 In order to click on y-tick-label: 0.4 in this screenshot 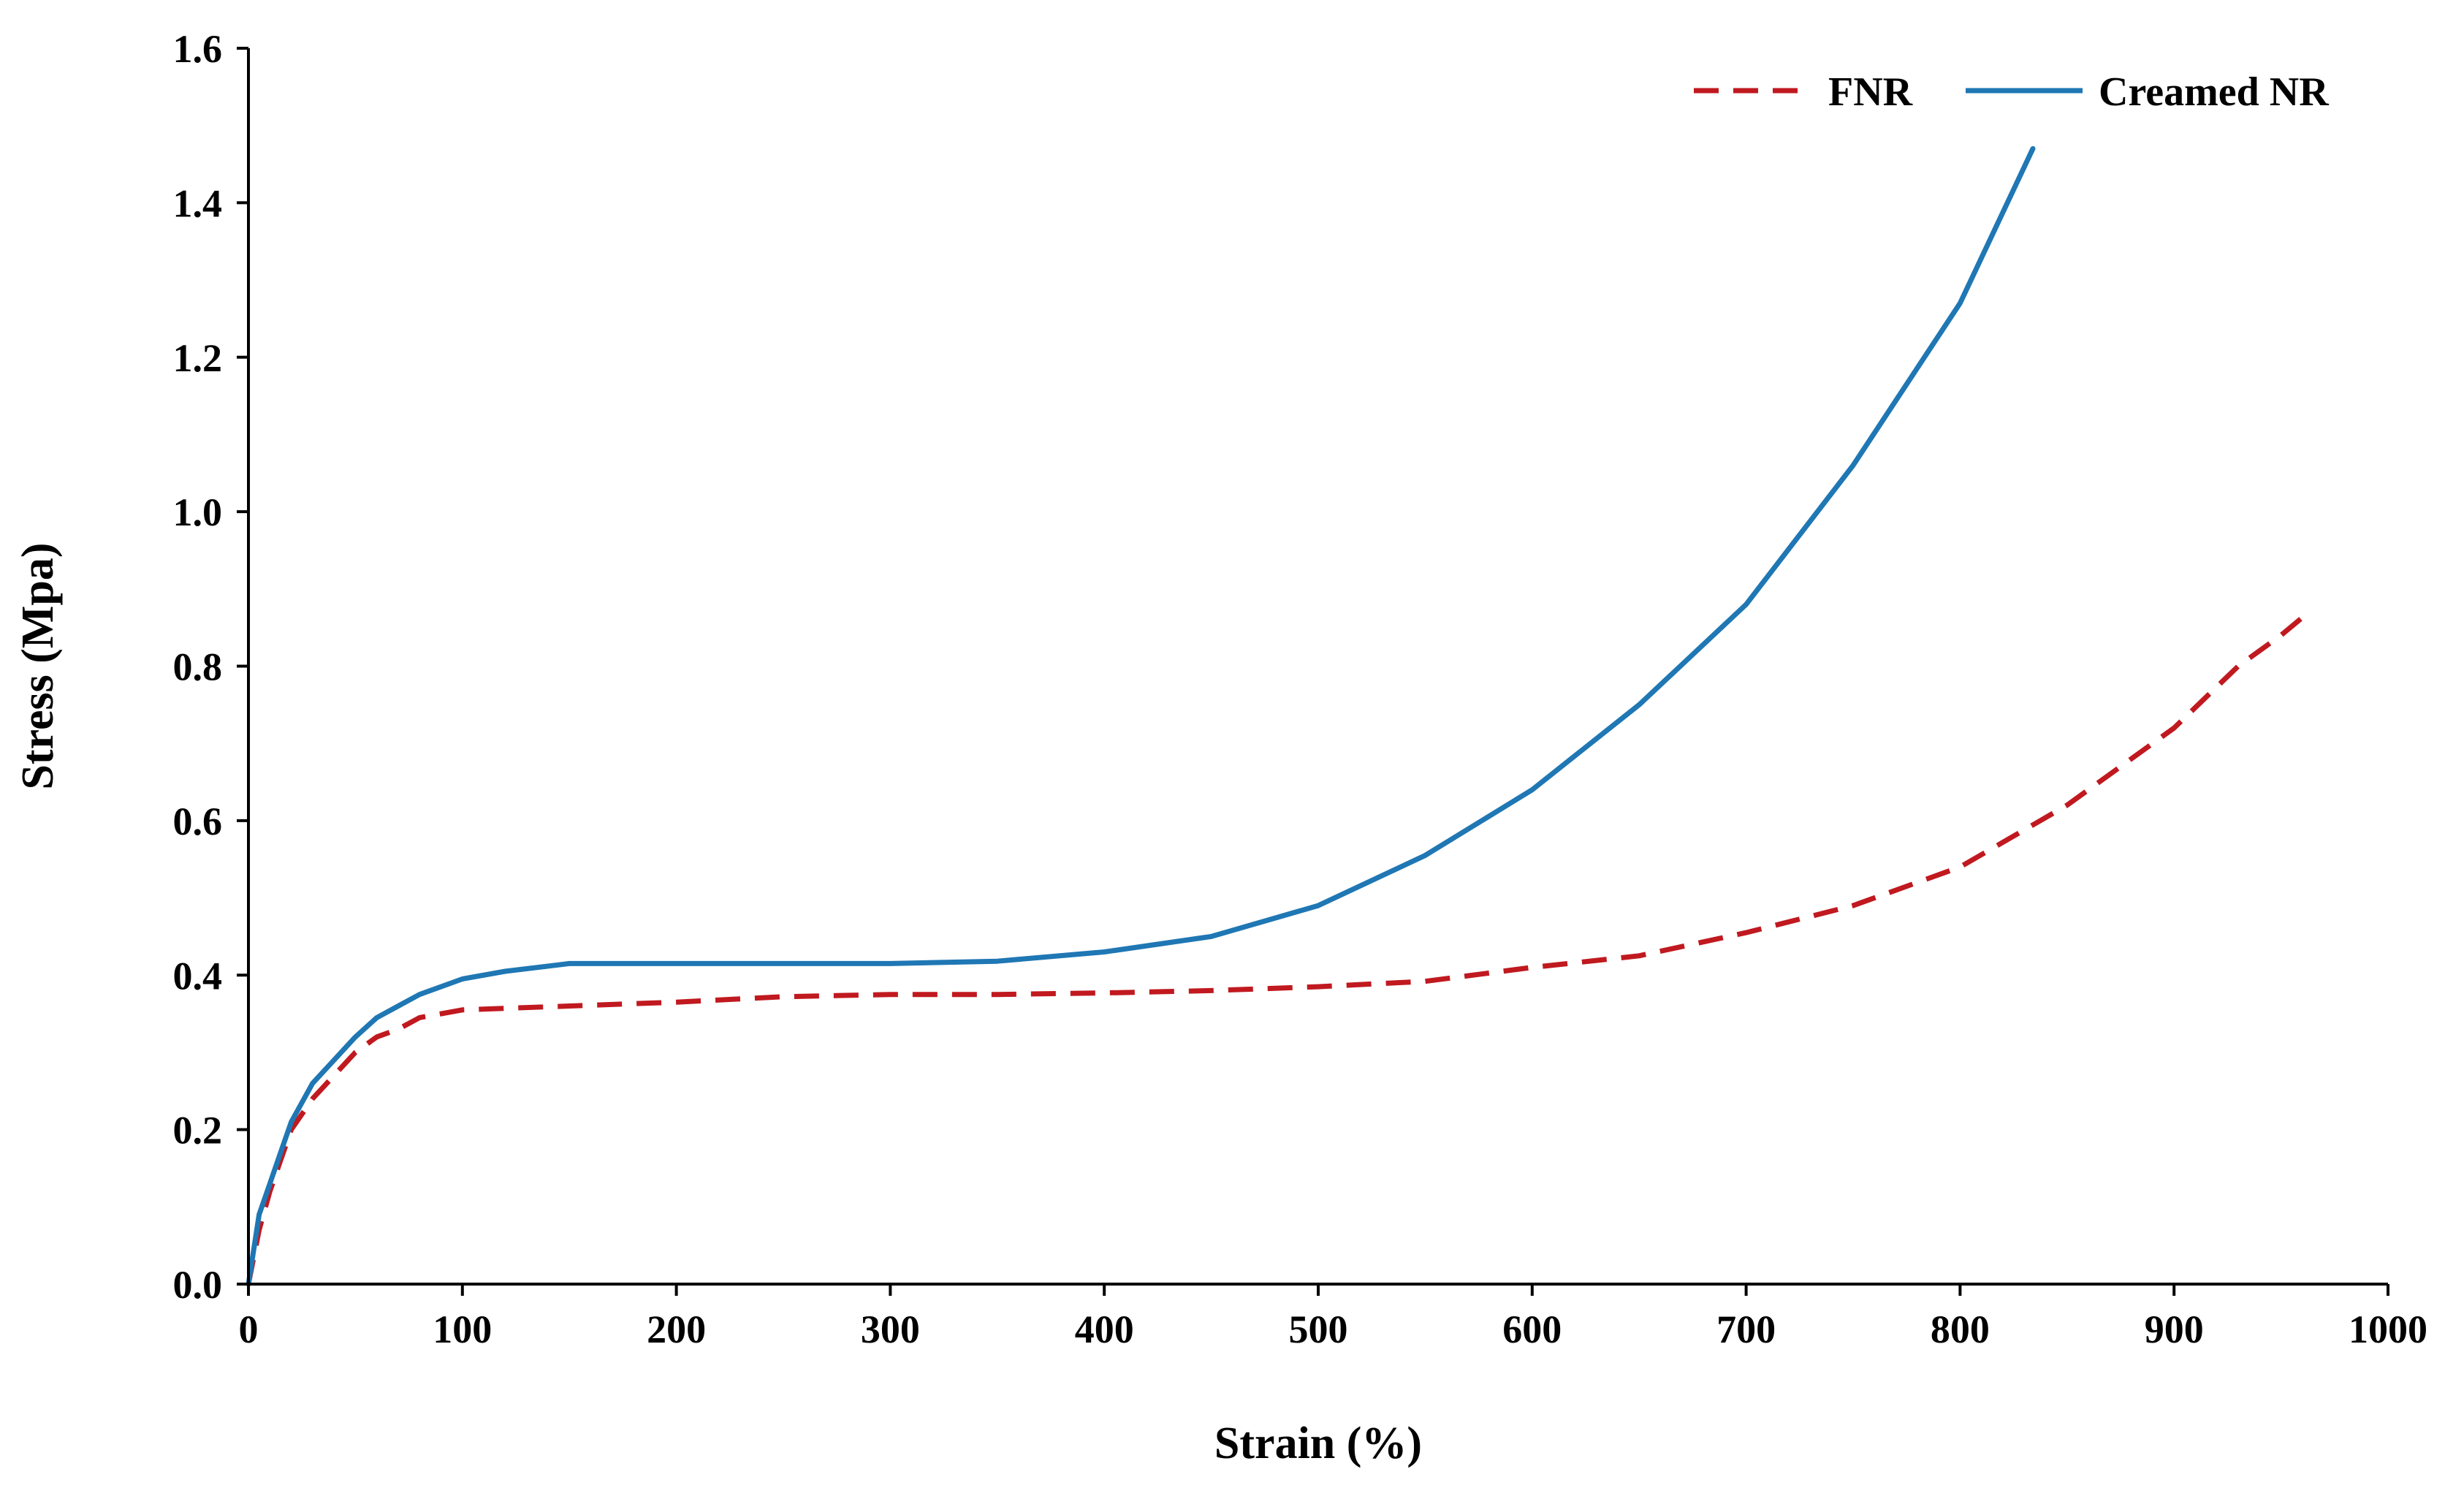, I will do `click(198, 976)`.